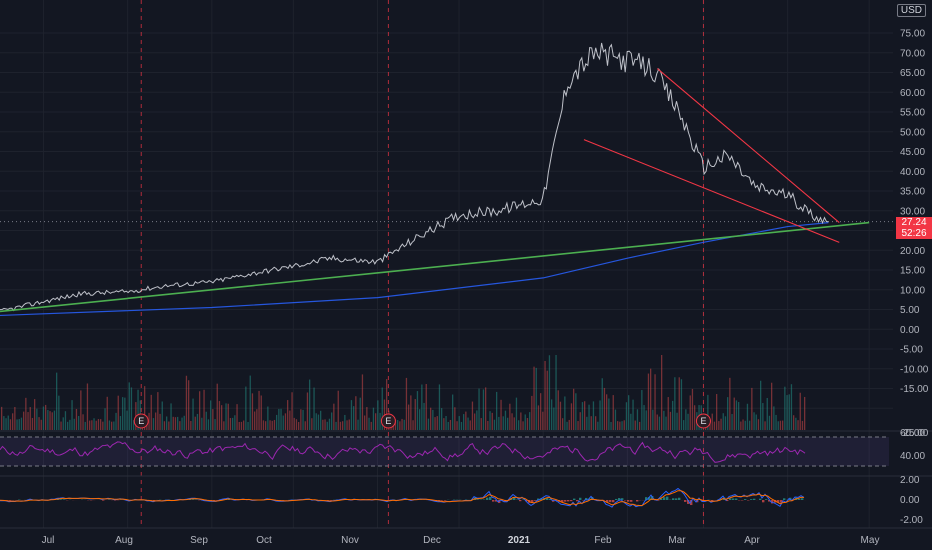 Image resolution: width=932 pixels, height=550 pixels. What do you see at coordinates (911, 350) in the screenshot?
I see `price-axis-label: -5.00` at bounding box center [911, 350].